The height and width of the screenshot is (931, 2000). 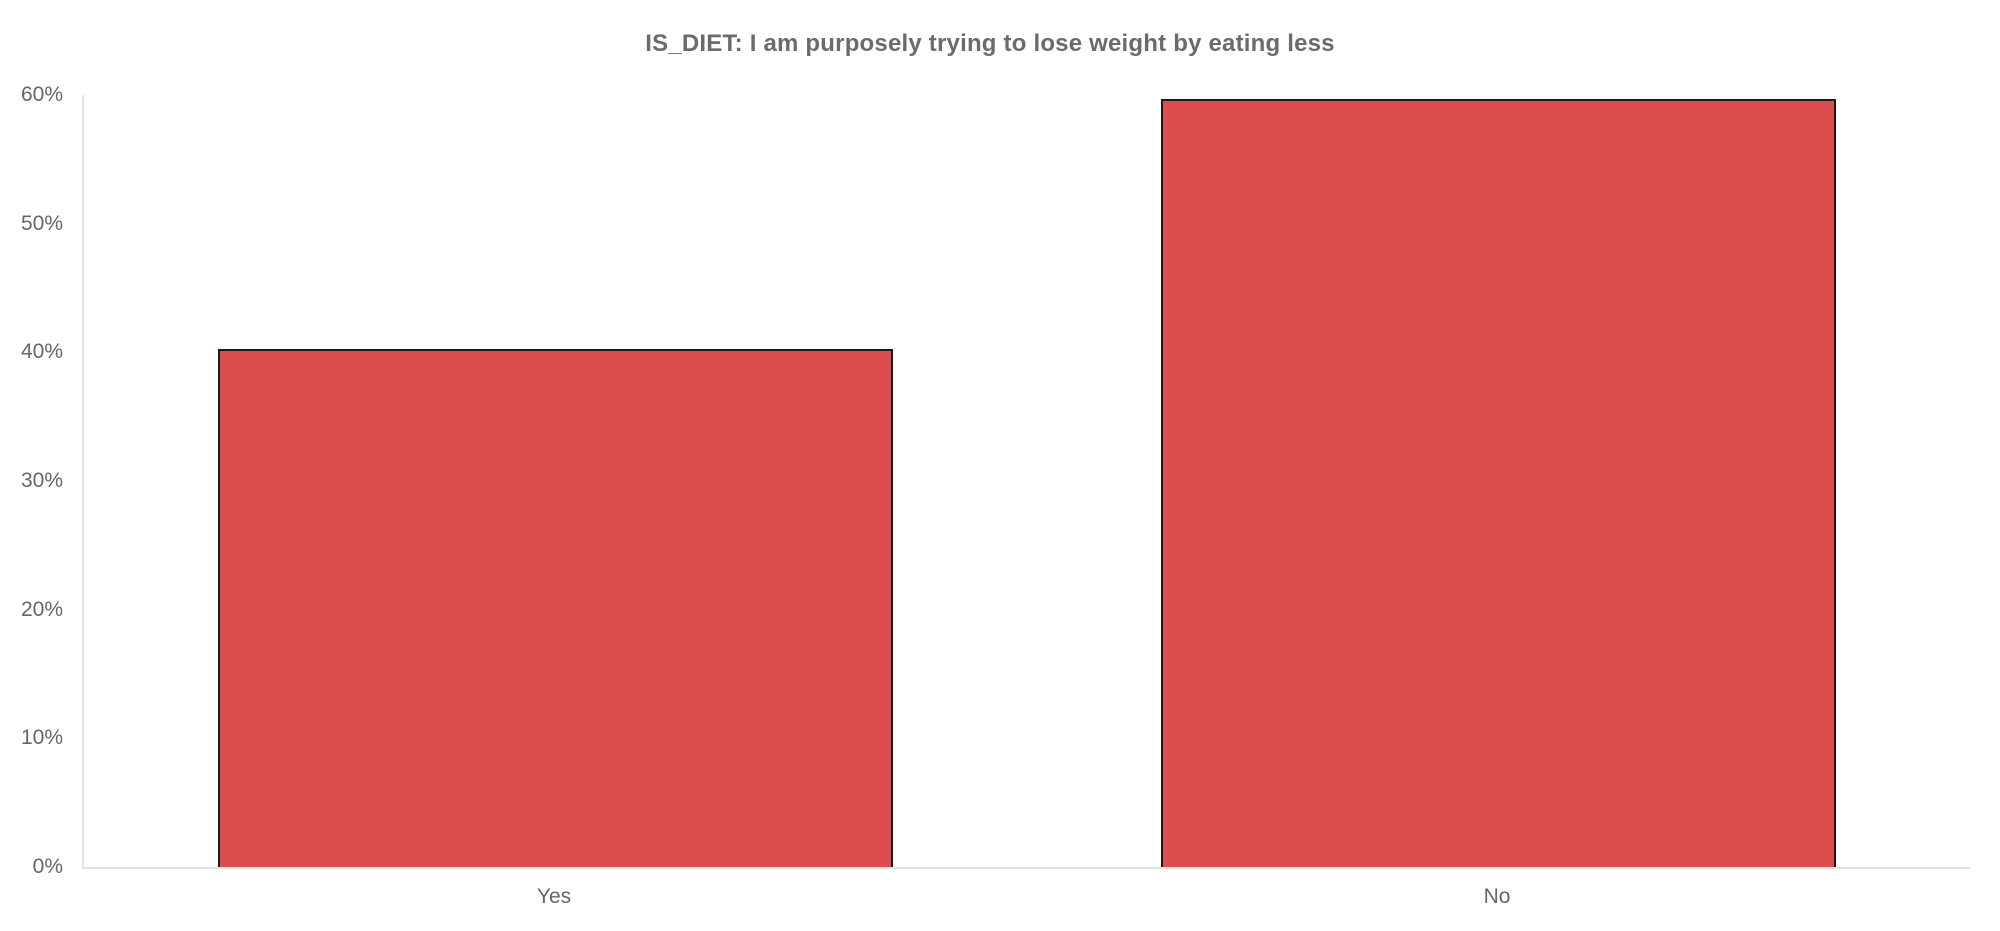 What do you see at coordinates (41, 738) in the screenshot?
I see `y-tick-label: 10%` at bounding box center [41, 738].